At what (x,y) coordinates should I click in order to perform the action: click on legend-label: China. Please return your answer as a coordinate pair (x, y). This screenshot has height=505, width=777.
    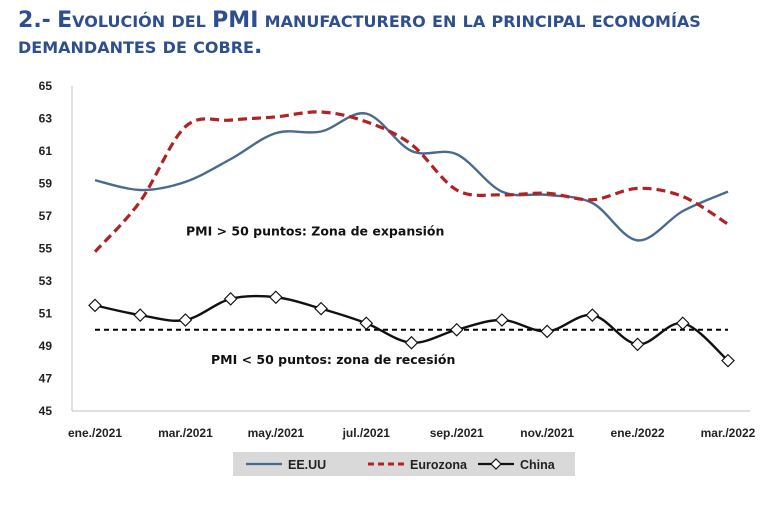
    Looking at the image, I should click on (538, 465).